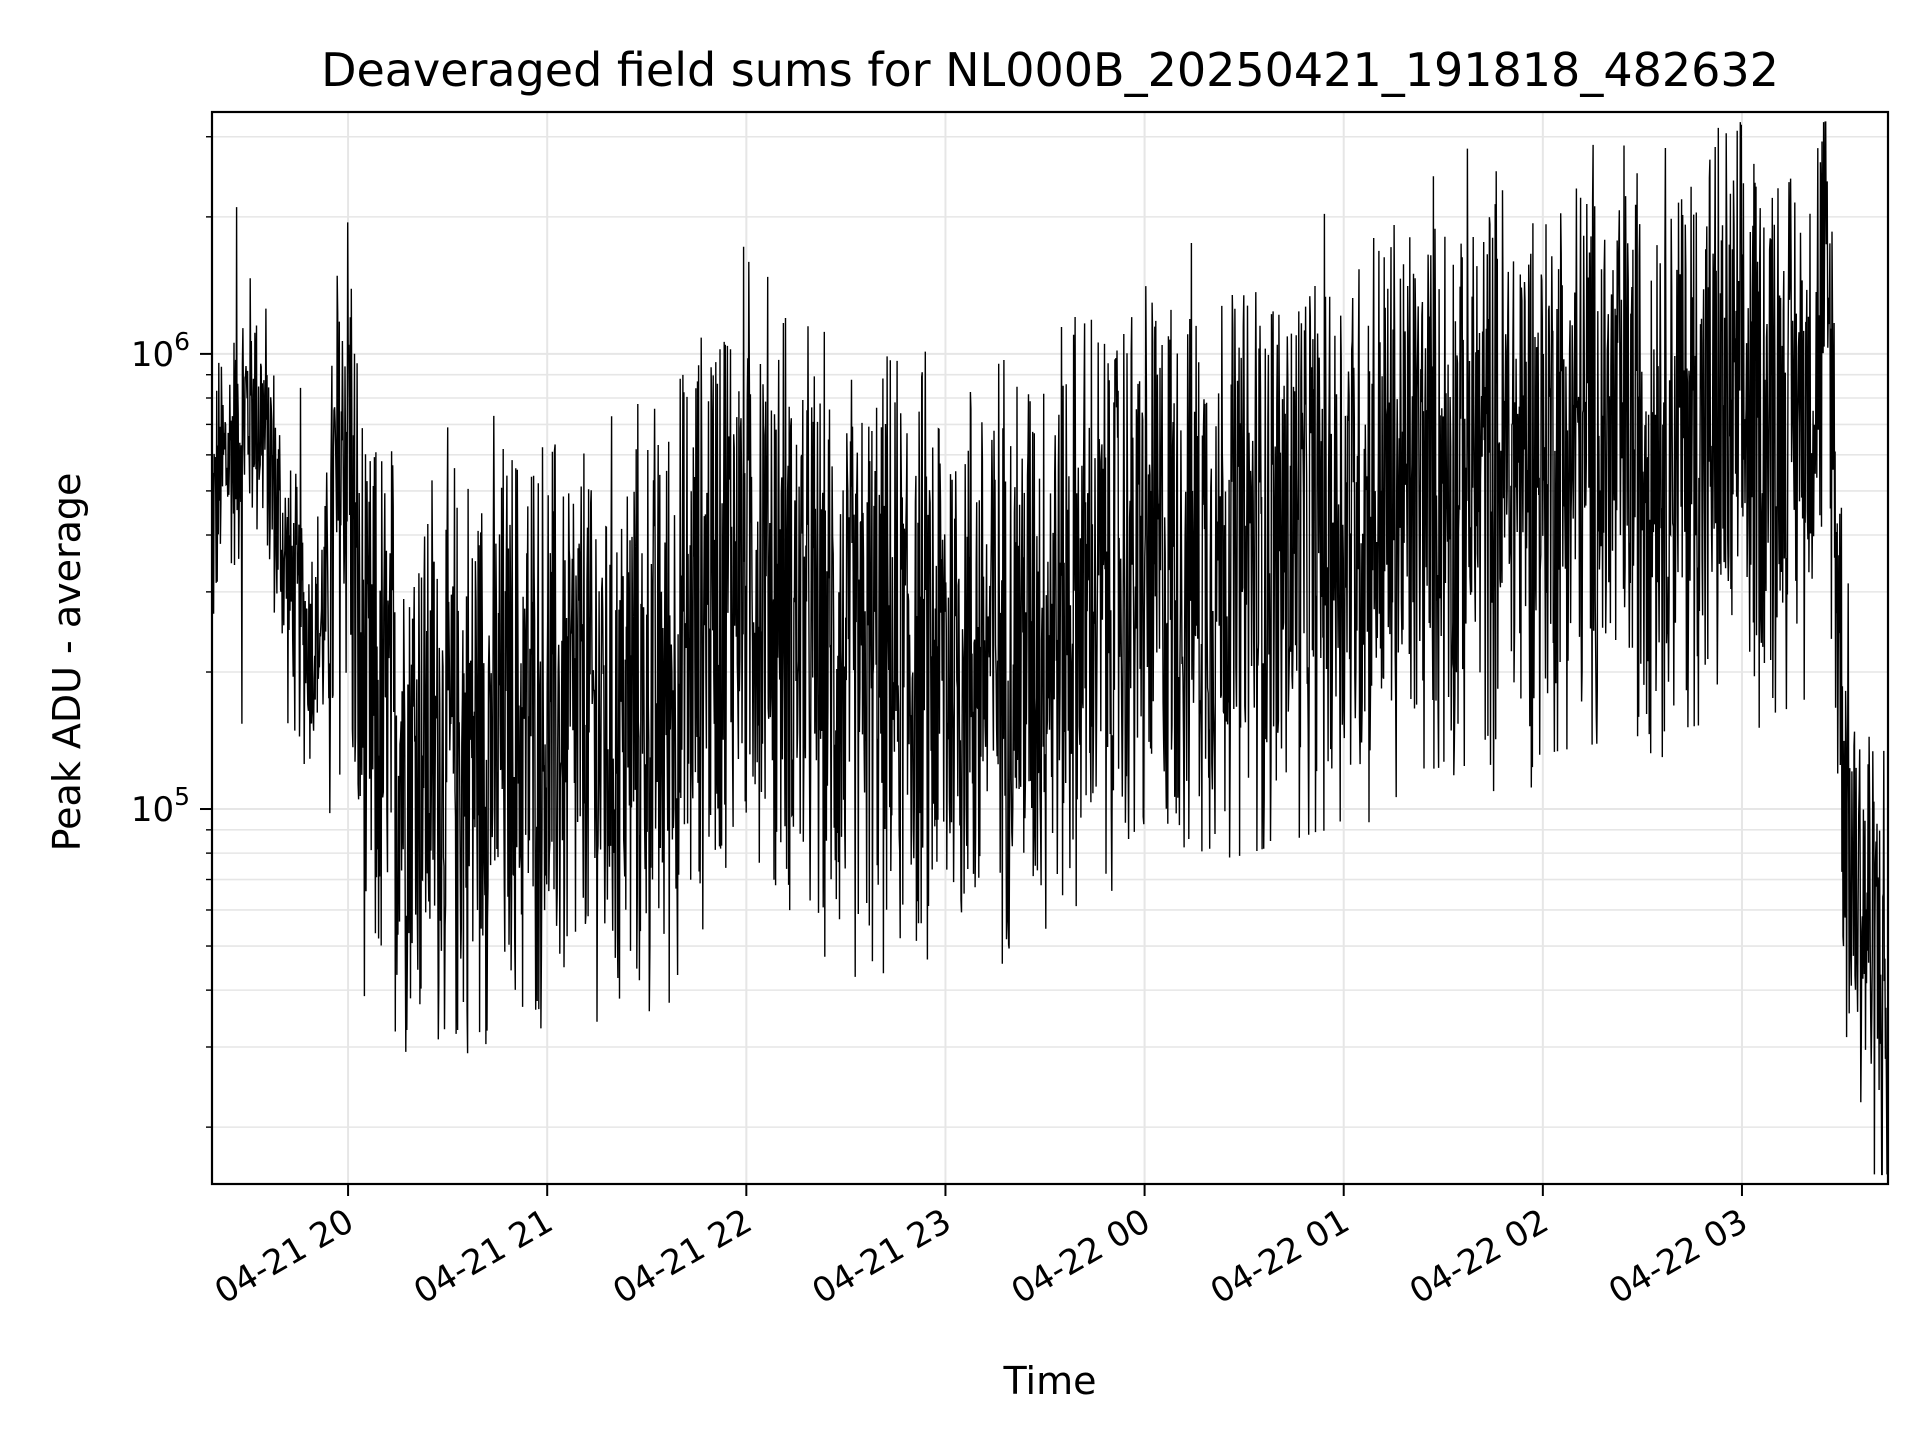 The image size is (1920, 1440). Describe the element at coordinates (171, 632) in the screenshot. I see `y-axis-ticks: 10⁵ 10⁶` at that location.